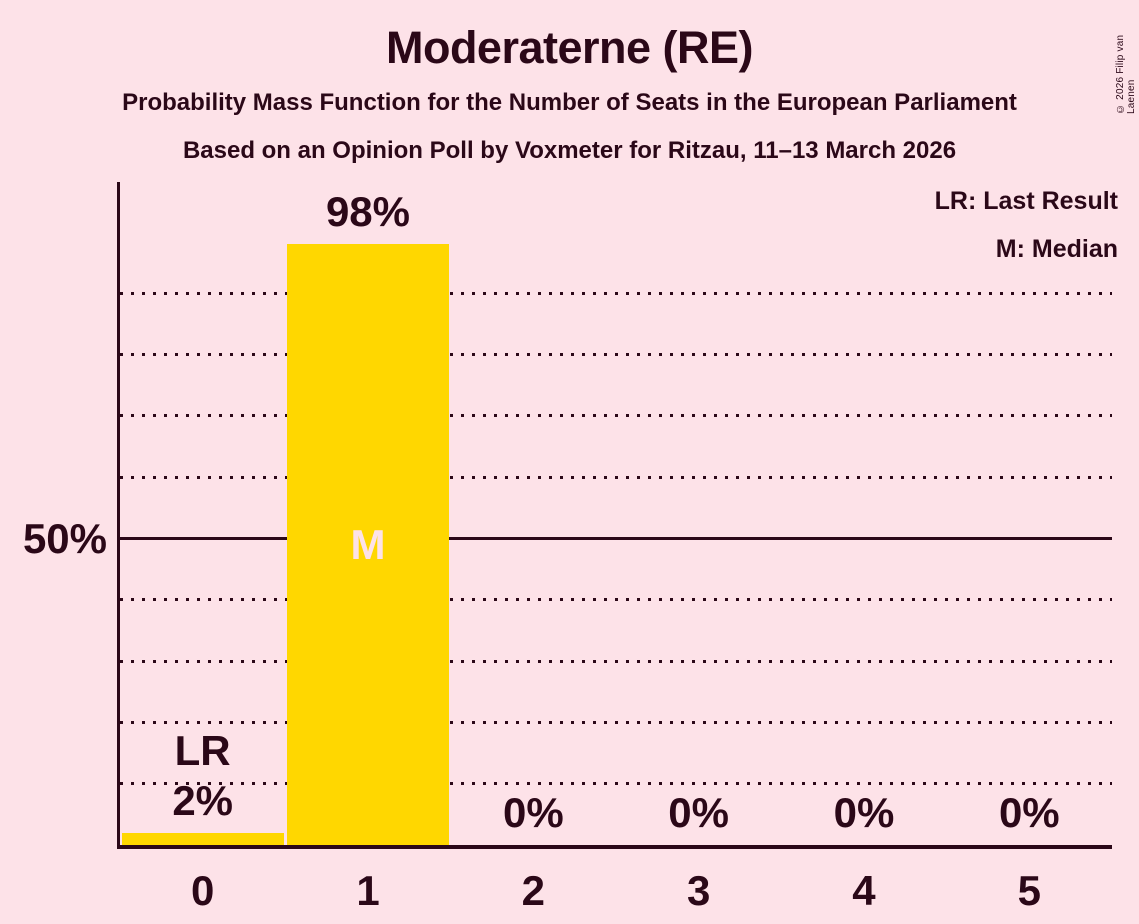 This screenshot has width=1139, height=924. I want to click on y-axis-line, so click(118, 515).